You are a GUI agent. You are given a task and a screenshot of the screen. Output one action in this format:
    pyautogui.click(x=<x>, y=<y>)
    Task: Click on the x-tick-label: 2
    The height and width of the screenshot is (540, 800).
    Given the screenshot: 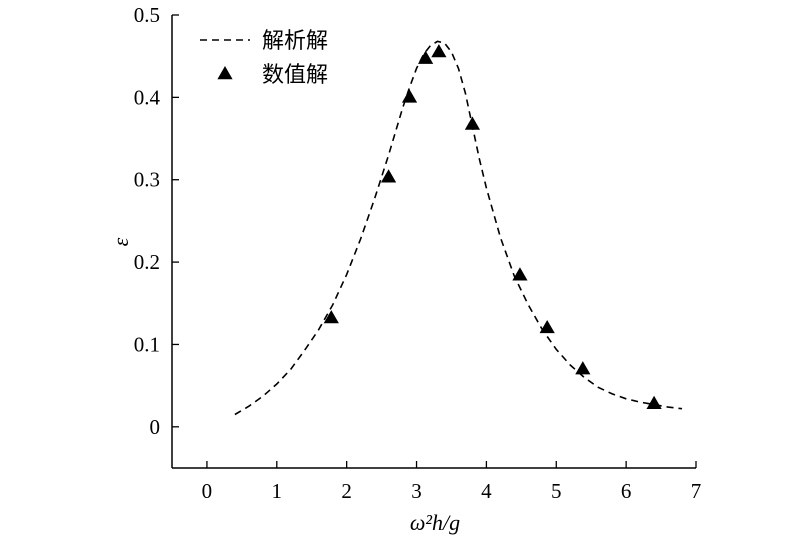 What is the action you would take?
    pyautogui.click(x=346, y=491)
    